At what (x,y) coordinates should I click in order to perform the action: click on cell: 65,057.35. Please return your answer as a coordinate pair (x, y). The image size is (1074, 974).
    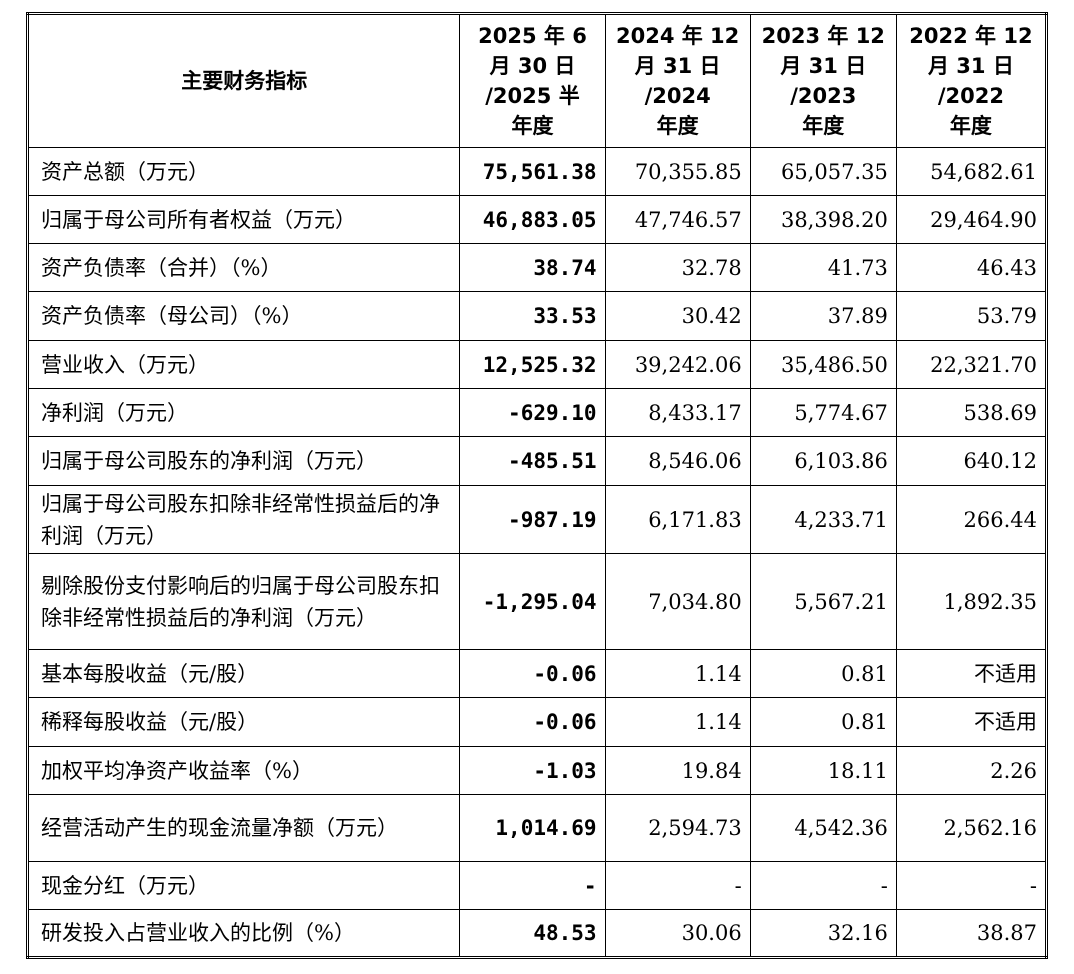
    Looking at the image, I should click on (823, 171).